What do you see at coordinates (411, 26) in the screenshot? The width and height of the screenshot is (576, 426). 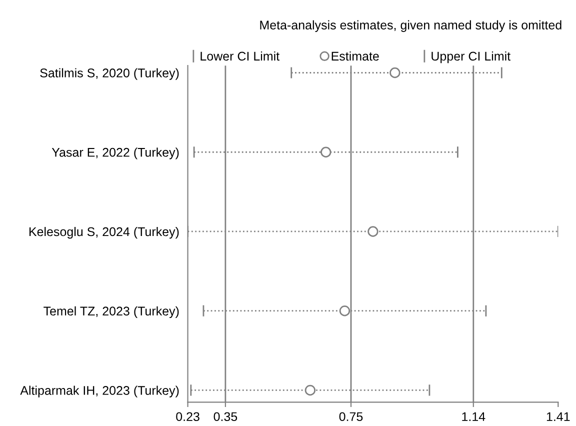 I see `chart-title: Meta-analysis estimates, given named study is omitted` at bounding box center [411, 26].